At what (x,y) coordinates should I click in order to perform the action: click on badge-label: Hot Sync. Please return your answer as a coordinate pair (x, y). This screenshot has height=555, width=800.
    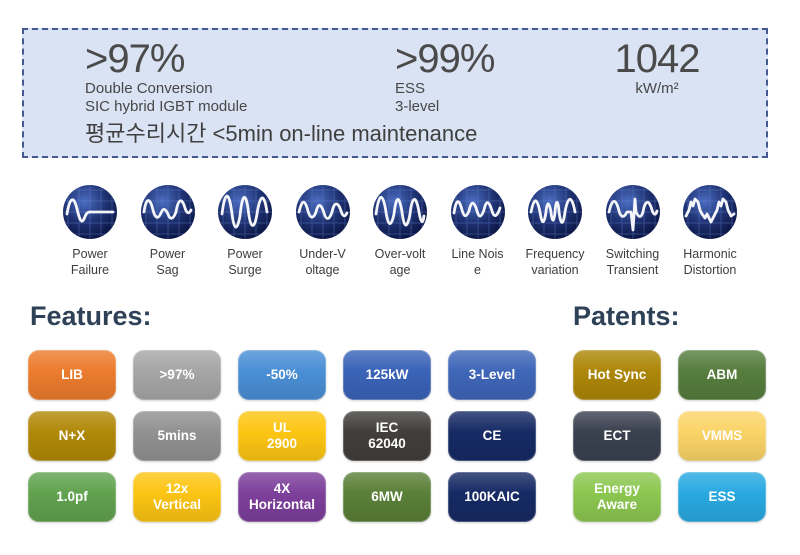
    Looking at the image, I should click on (617, 375).